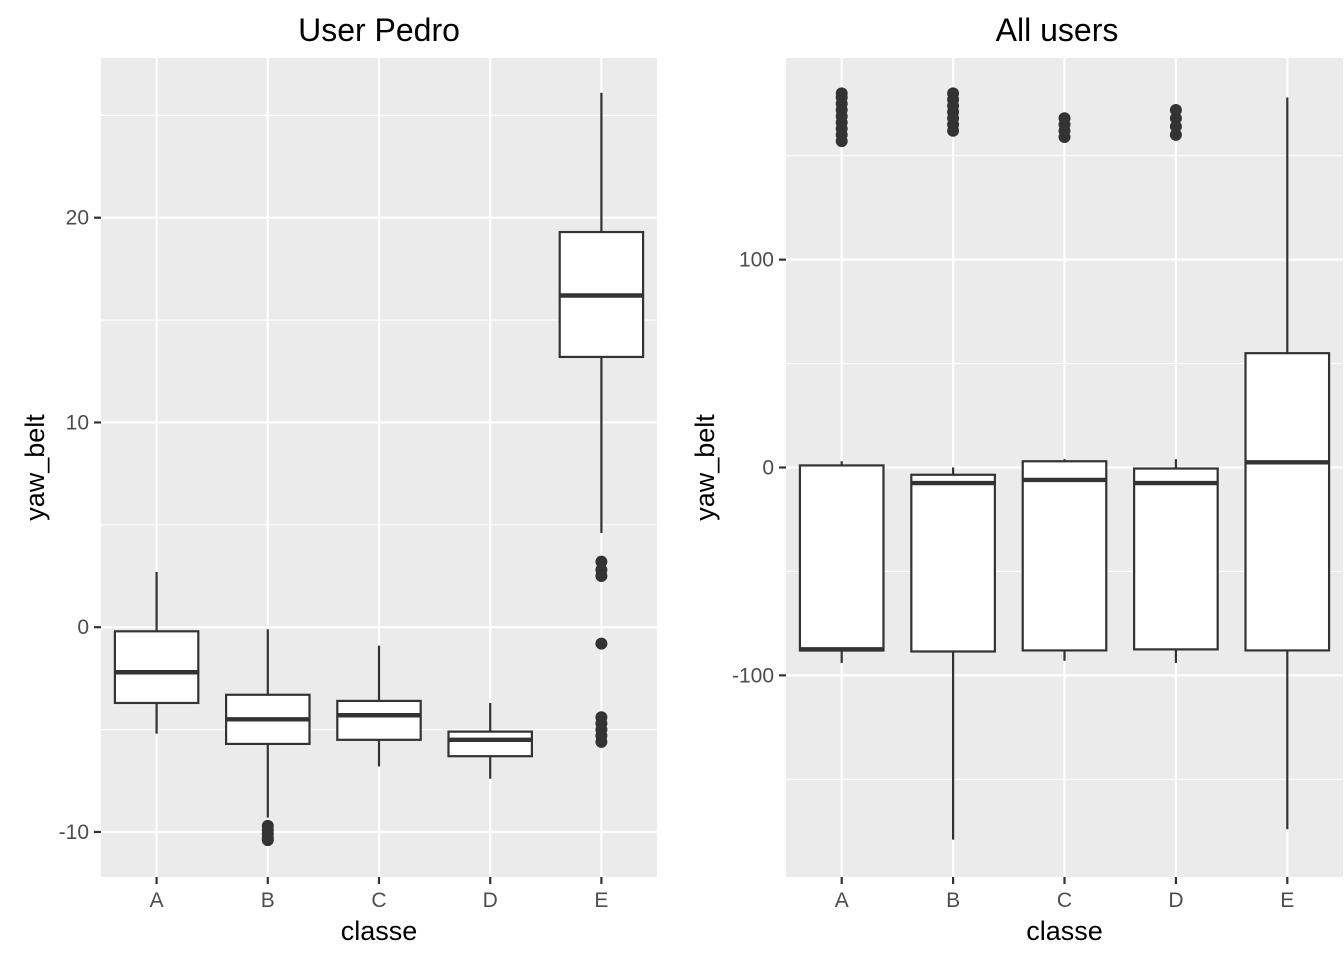  Describe the element at coordinates (77, 422) in the screenshot. I see `y-tick-label: 10` at that location.